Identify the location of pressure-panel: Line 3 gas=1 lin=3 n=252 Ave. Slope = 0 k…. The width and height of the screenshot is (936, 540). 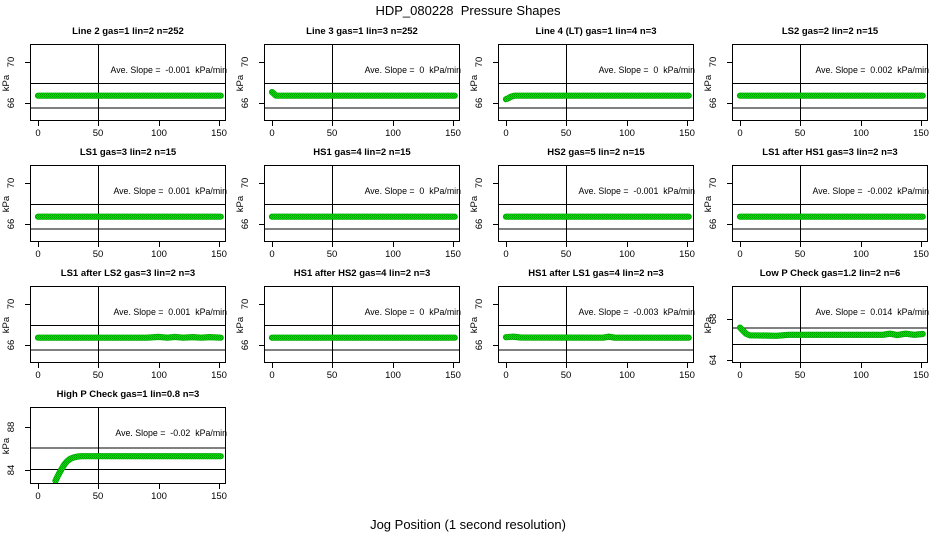
(351, 84).